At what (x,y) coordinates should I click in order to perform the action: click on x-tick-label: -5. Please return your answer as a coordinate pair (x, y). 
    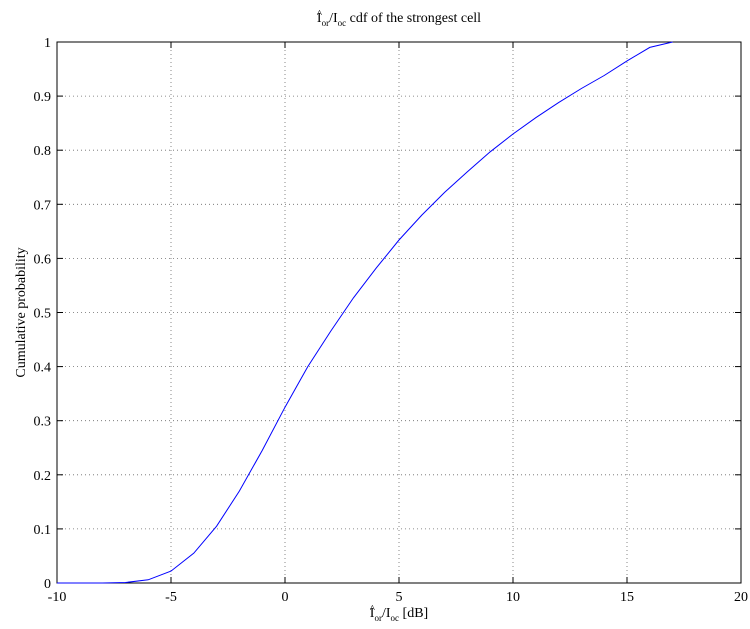
    Looking at the image, I should click on (171, 597).